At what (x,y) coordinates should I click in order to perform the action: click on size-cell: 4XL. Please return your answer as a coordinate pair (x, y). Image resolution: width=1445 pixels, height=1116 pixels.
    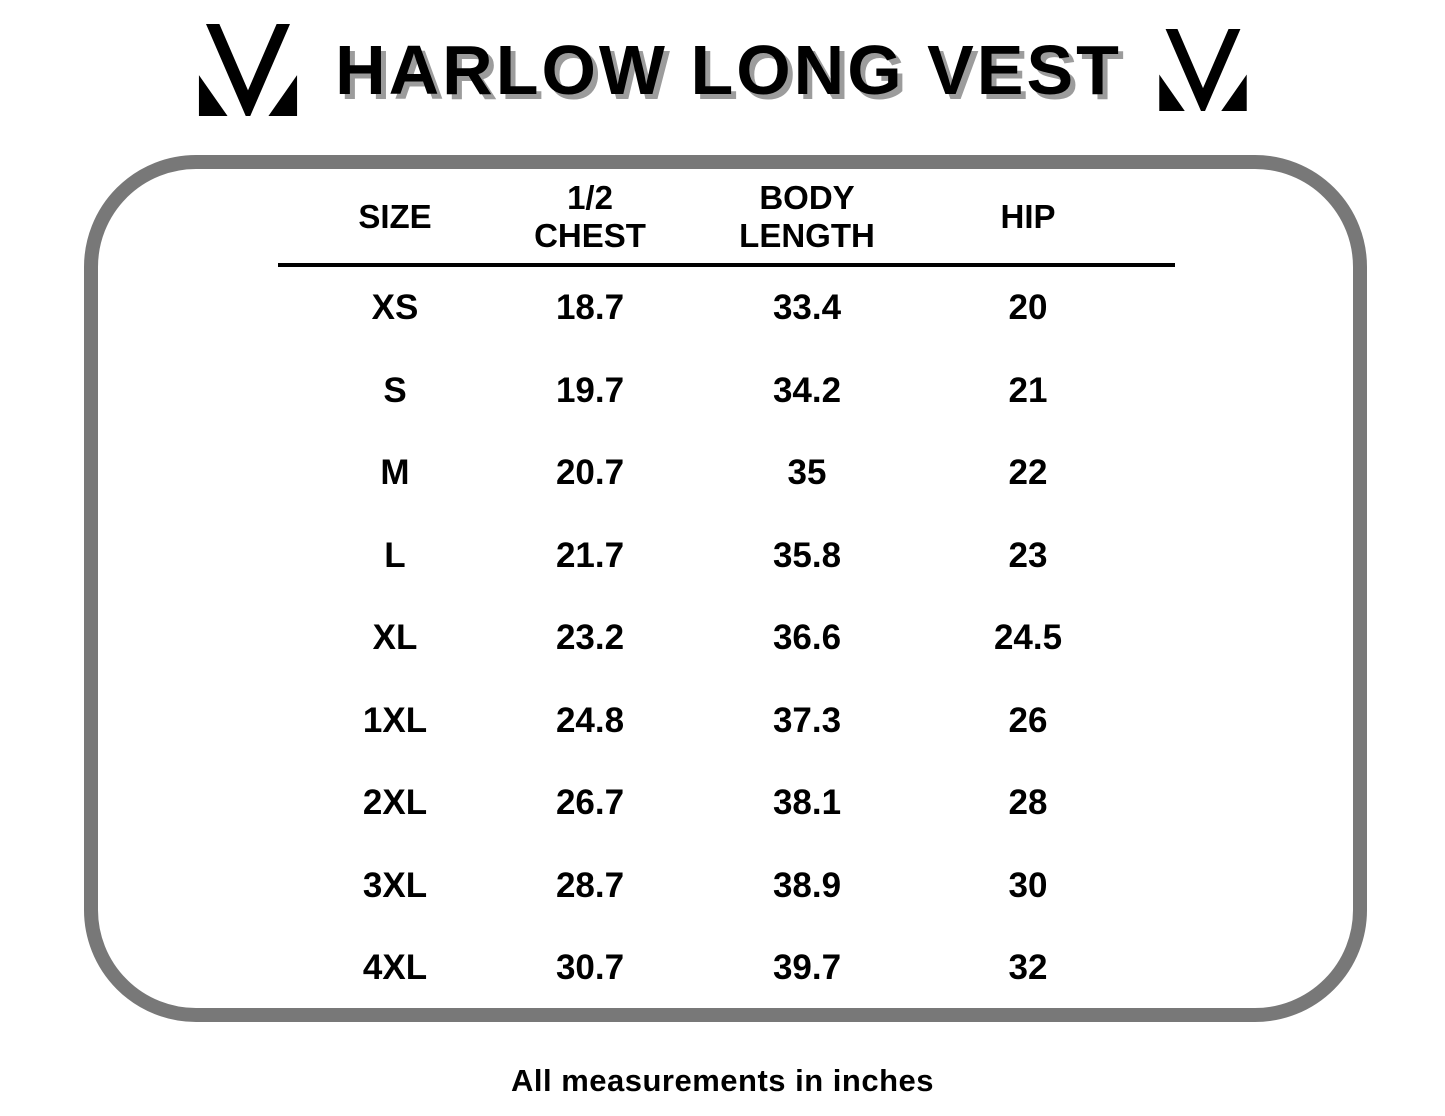
    Looking at the image, I should click on (395, 968).